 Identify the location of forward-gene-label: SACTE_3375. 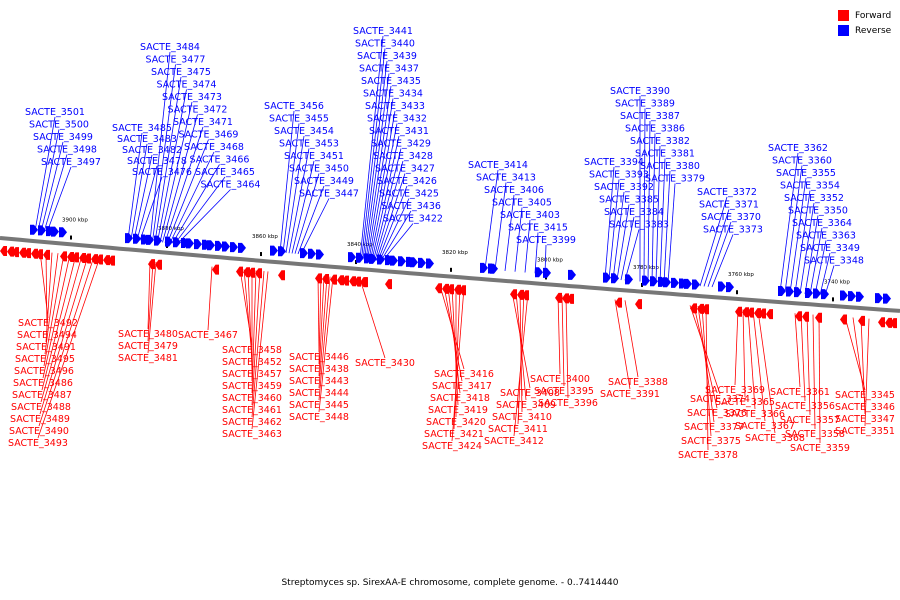
(711, 441).